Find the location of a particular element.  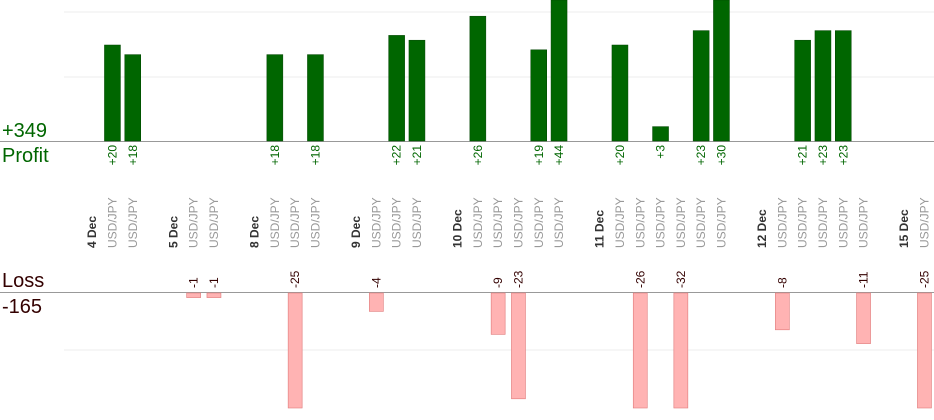

loss-value-label: -9 is located at coordinates (498, 282).